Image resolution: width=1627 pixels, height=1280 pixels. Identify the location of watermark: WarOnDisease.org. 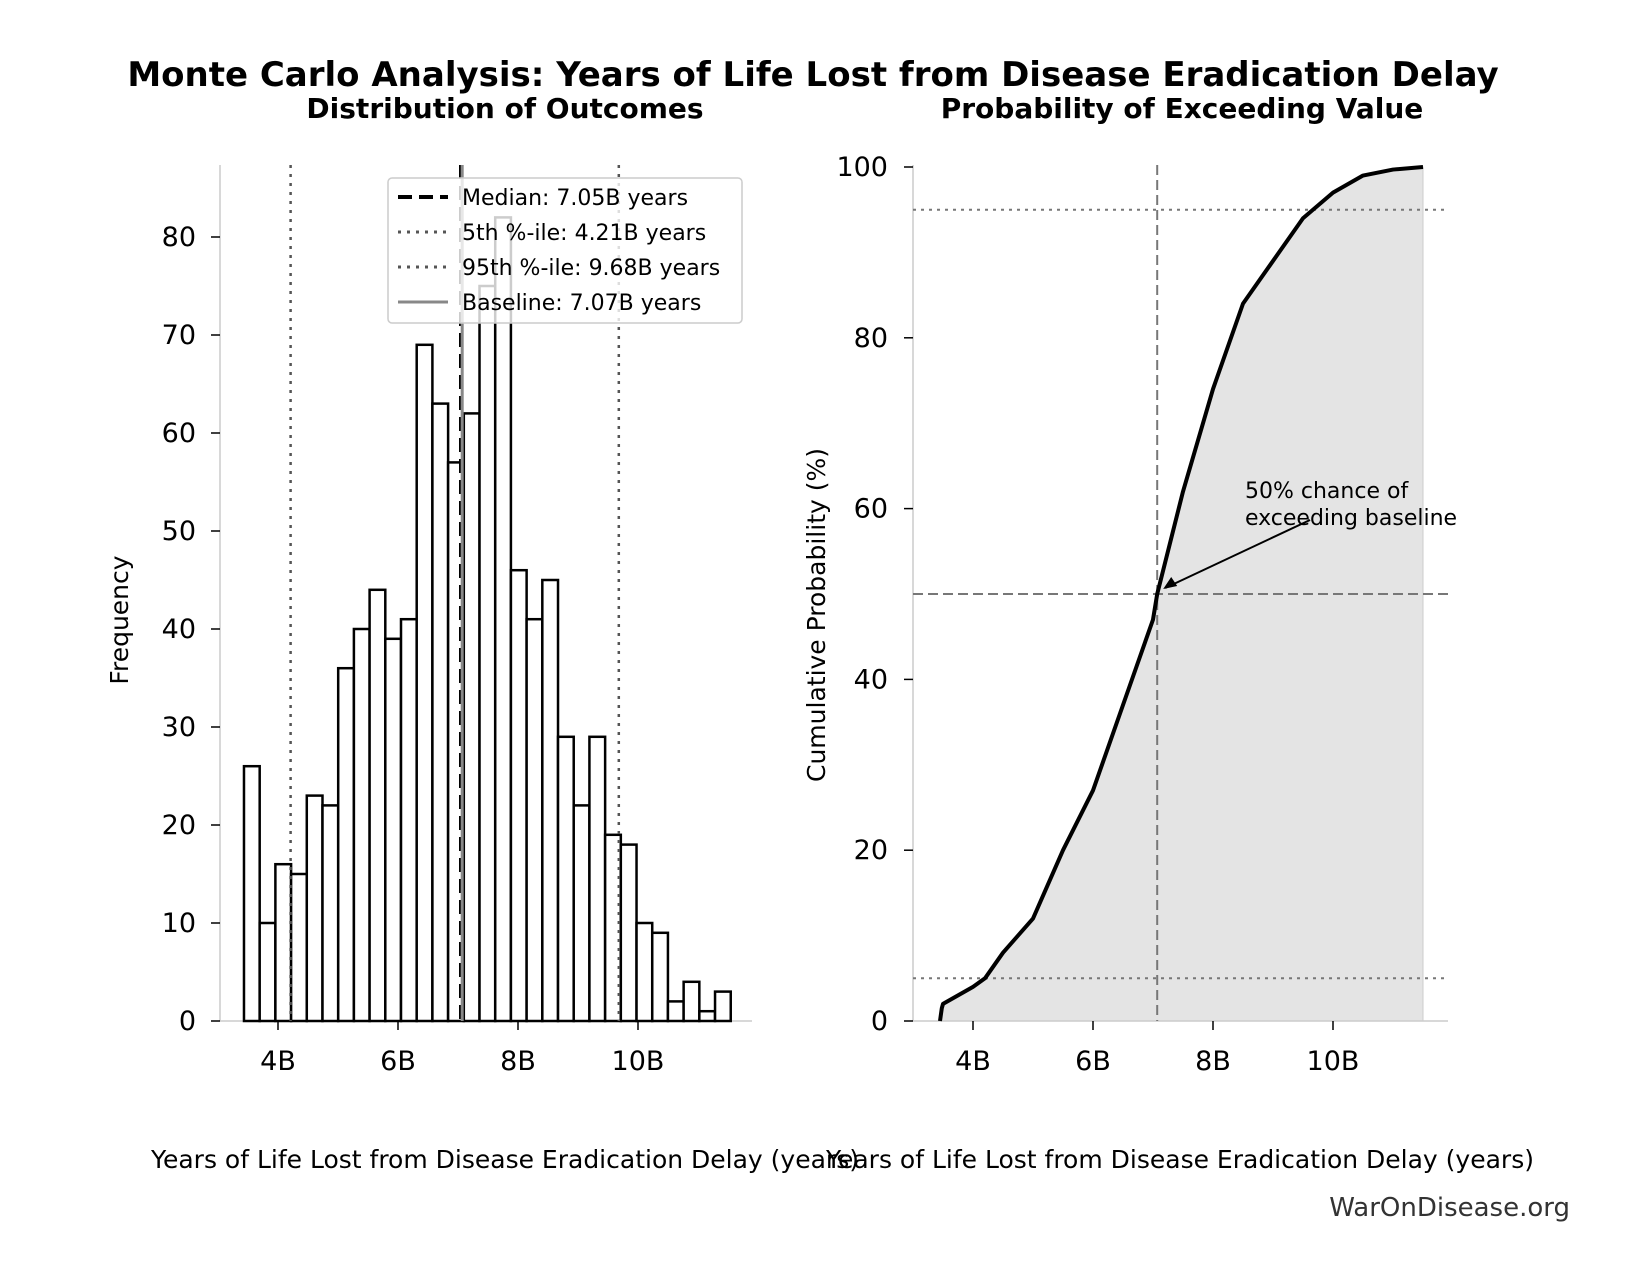
(1449, 1208).